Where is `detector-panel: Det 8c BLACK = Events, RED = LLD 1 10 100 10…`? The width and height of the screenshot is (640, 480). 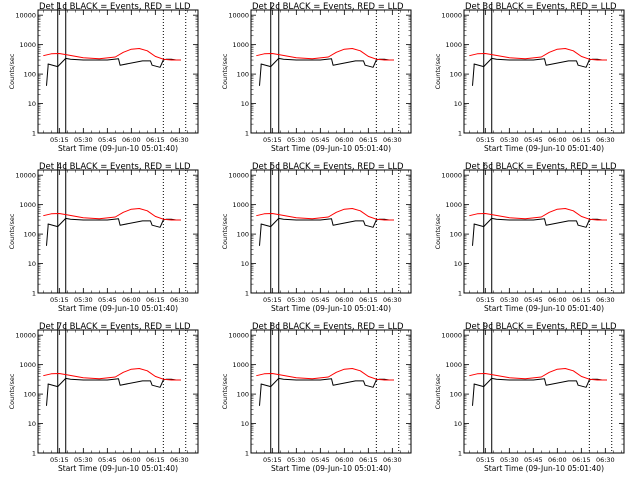
detector-panel: Det 8c BLACK = Events, RED = LLD 1 10 100 10… is located at coordinates (316, 397).